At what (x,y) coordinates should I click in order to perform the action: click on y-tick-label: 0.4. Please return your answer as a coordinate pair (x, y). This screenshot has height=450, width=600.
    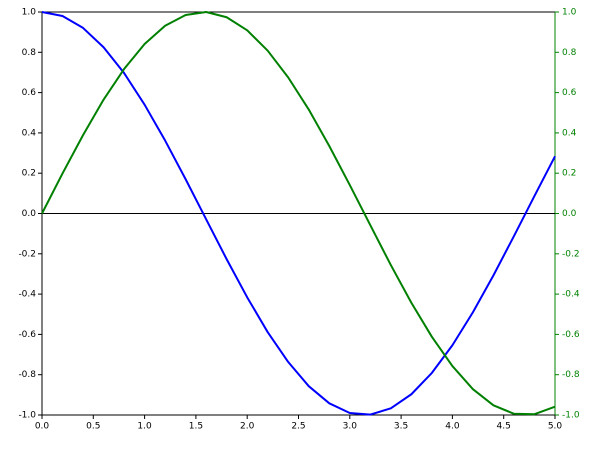
    Looking at the image, I should click on (29, 133).